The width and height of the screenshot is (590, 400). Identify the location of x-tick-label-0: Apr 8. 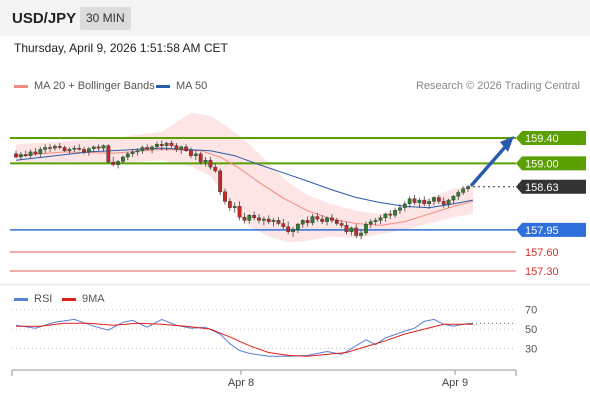
(241, 383).